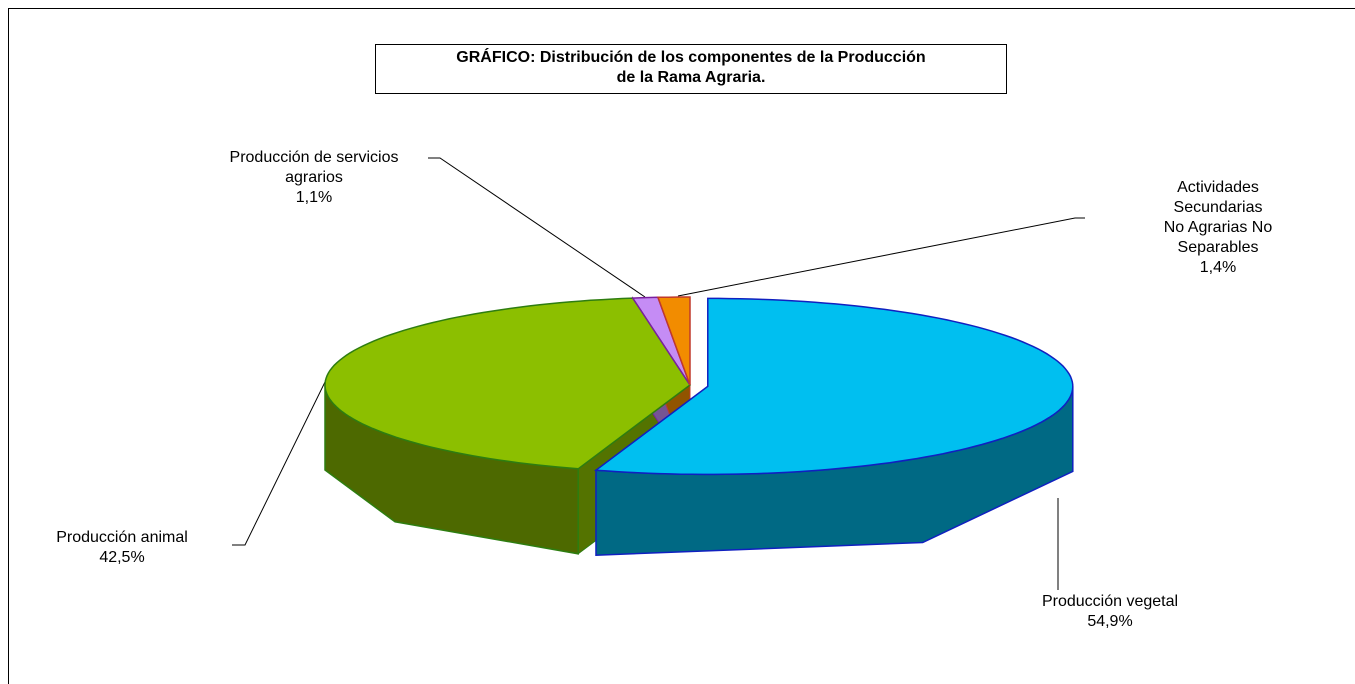 This screenshot has height=684, width=1355. I want to click on value-label: 54,9%, so click(1110, 621).